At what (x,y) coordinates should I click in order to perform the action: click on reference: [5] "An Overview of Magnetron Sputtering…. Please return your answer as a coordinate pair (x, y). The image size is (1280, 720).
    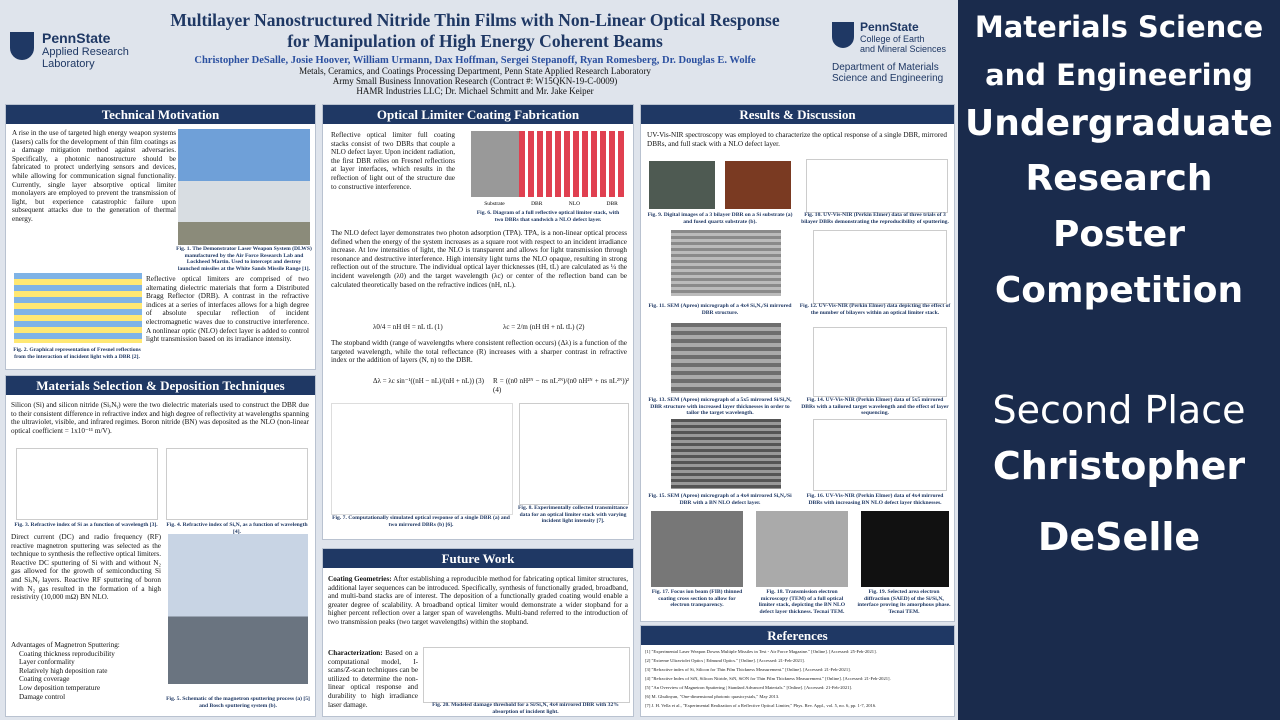
    Looking at the image, I should click on (749, 687).